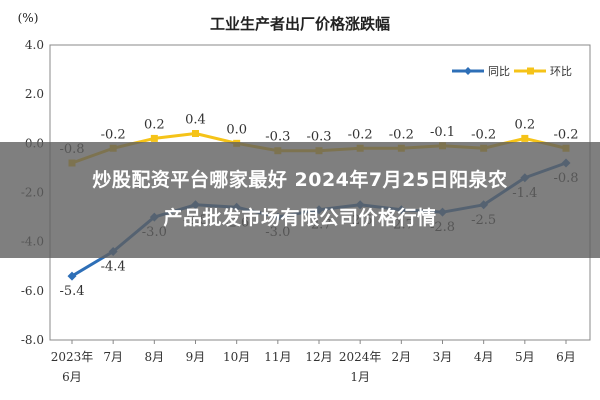 The height and width of the screenshot is (400, 600). Describe the element at coordinates (72, 357) in the screenshot. I see `x-tick-label: 2023年` at that location.